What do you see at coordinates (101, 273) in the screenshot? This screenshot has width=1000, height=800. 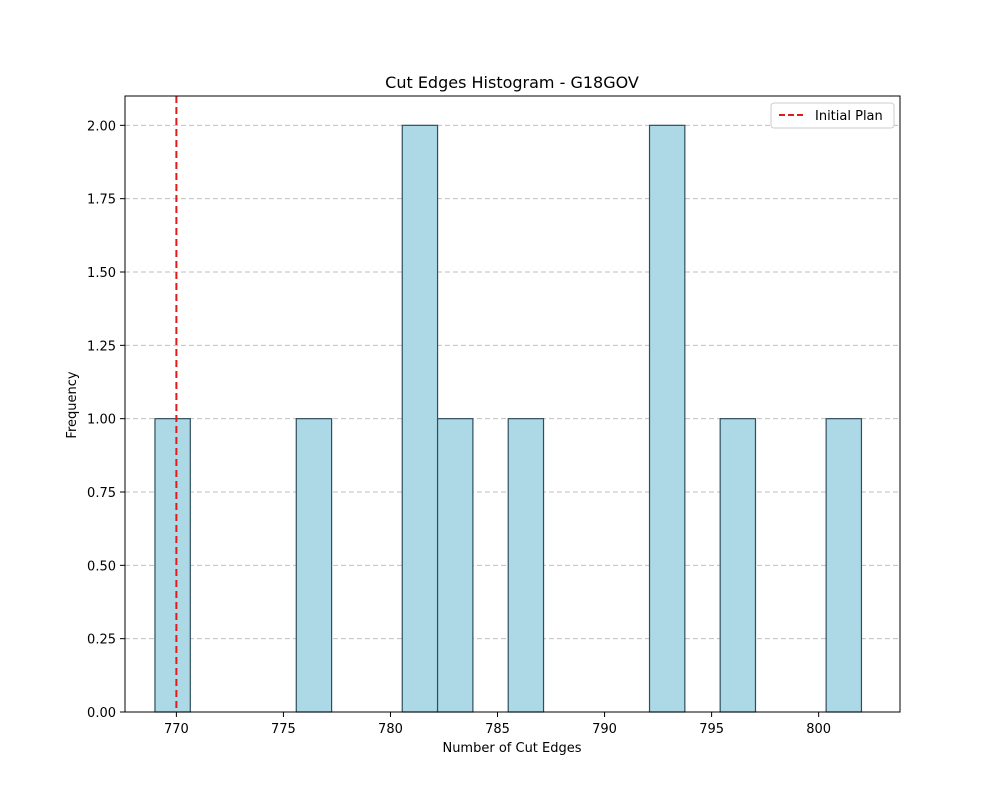 I see `y-tick-label: 1.50` at bounding box center [101, 273].